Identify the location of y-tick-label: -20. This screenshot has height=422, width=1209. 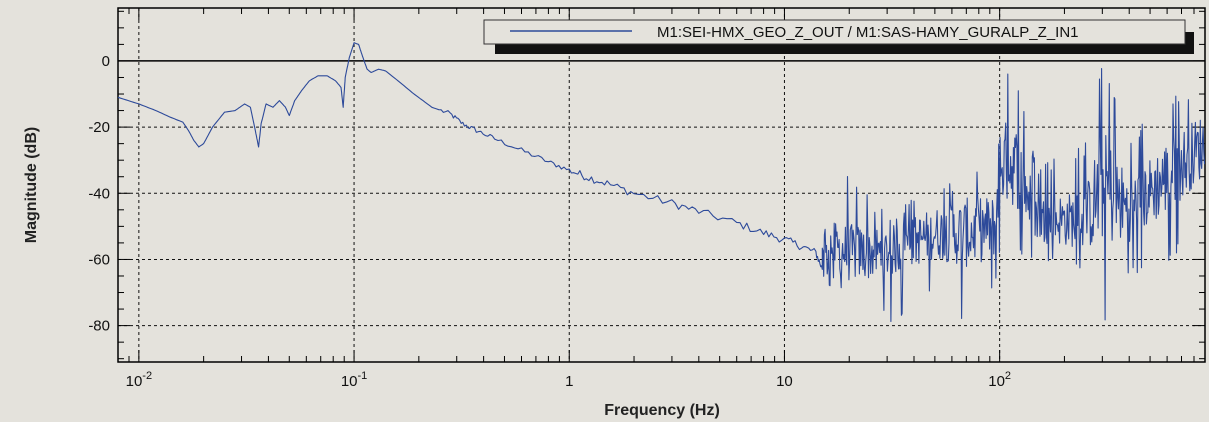
(99, 127).